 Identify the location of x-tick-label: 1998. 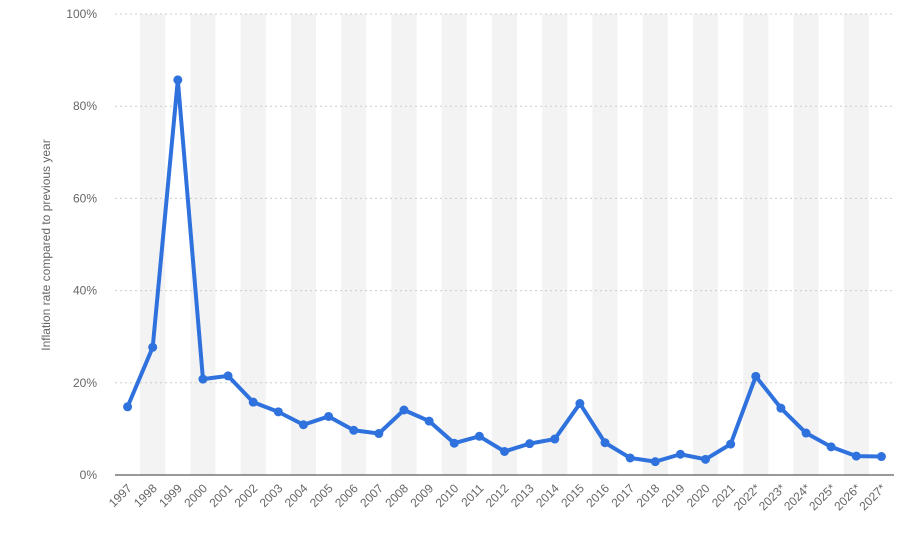
(145, 495).